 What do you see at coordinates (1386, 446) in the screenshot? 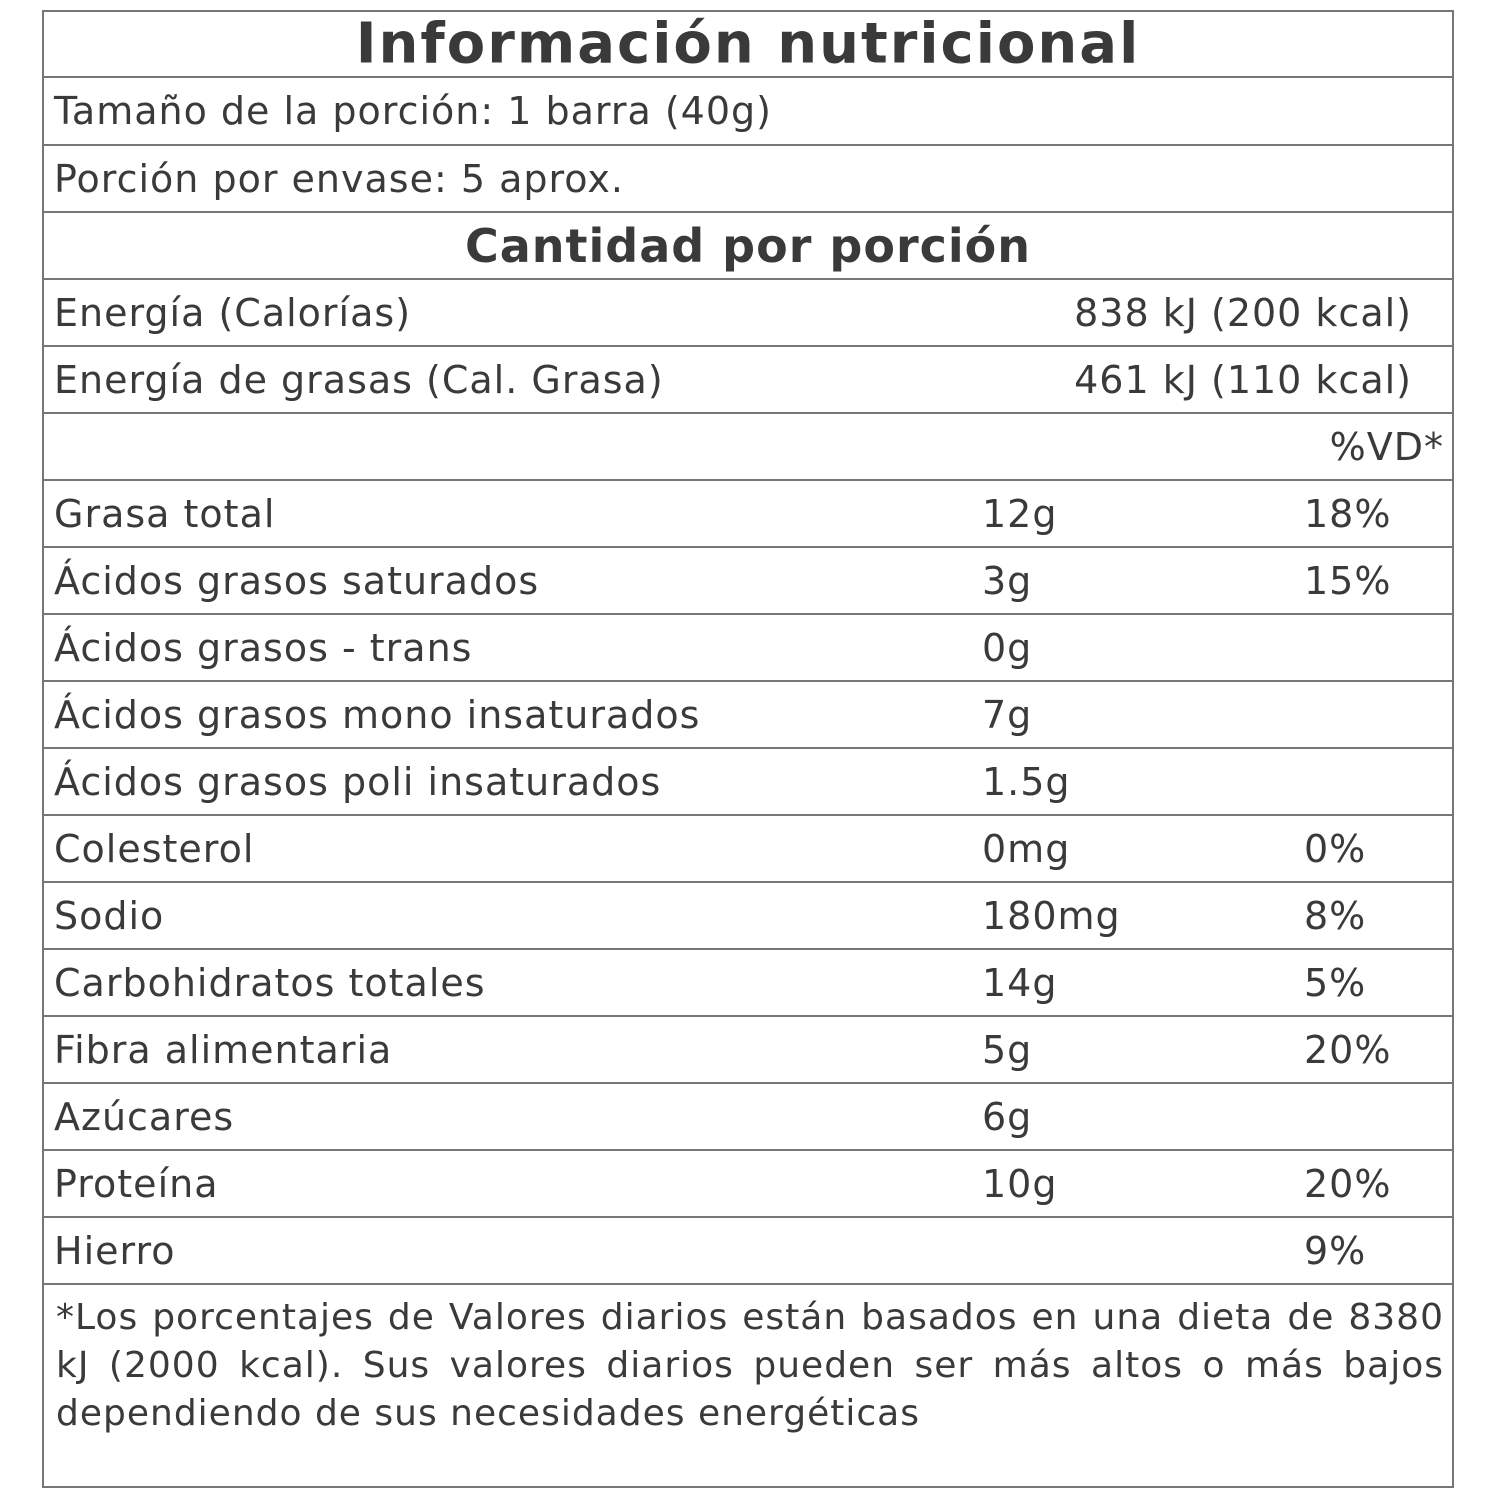
I see `dv-header: %VD*` at bounding box center [1386, 446].